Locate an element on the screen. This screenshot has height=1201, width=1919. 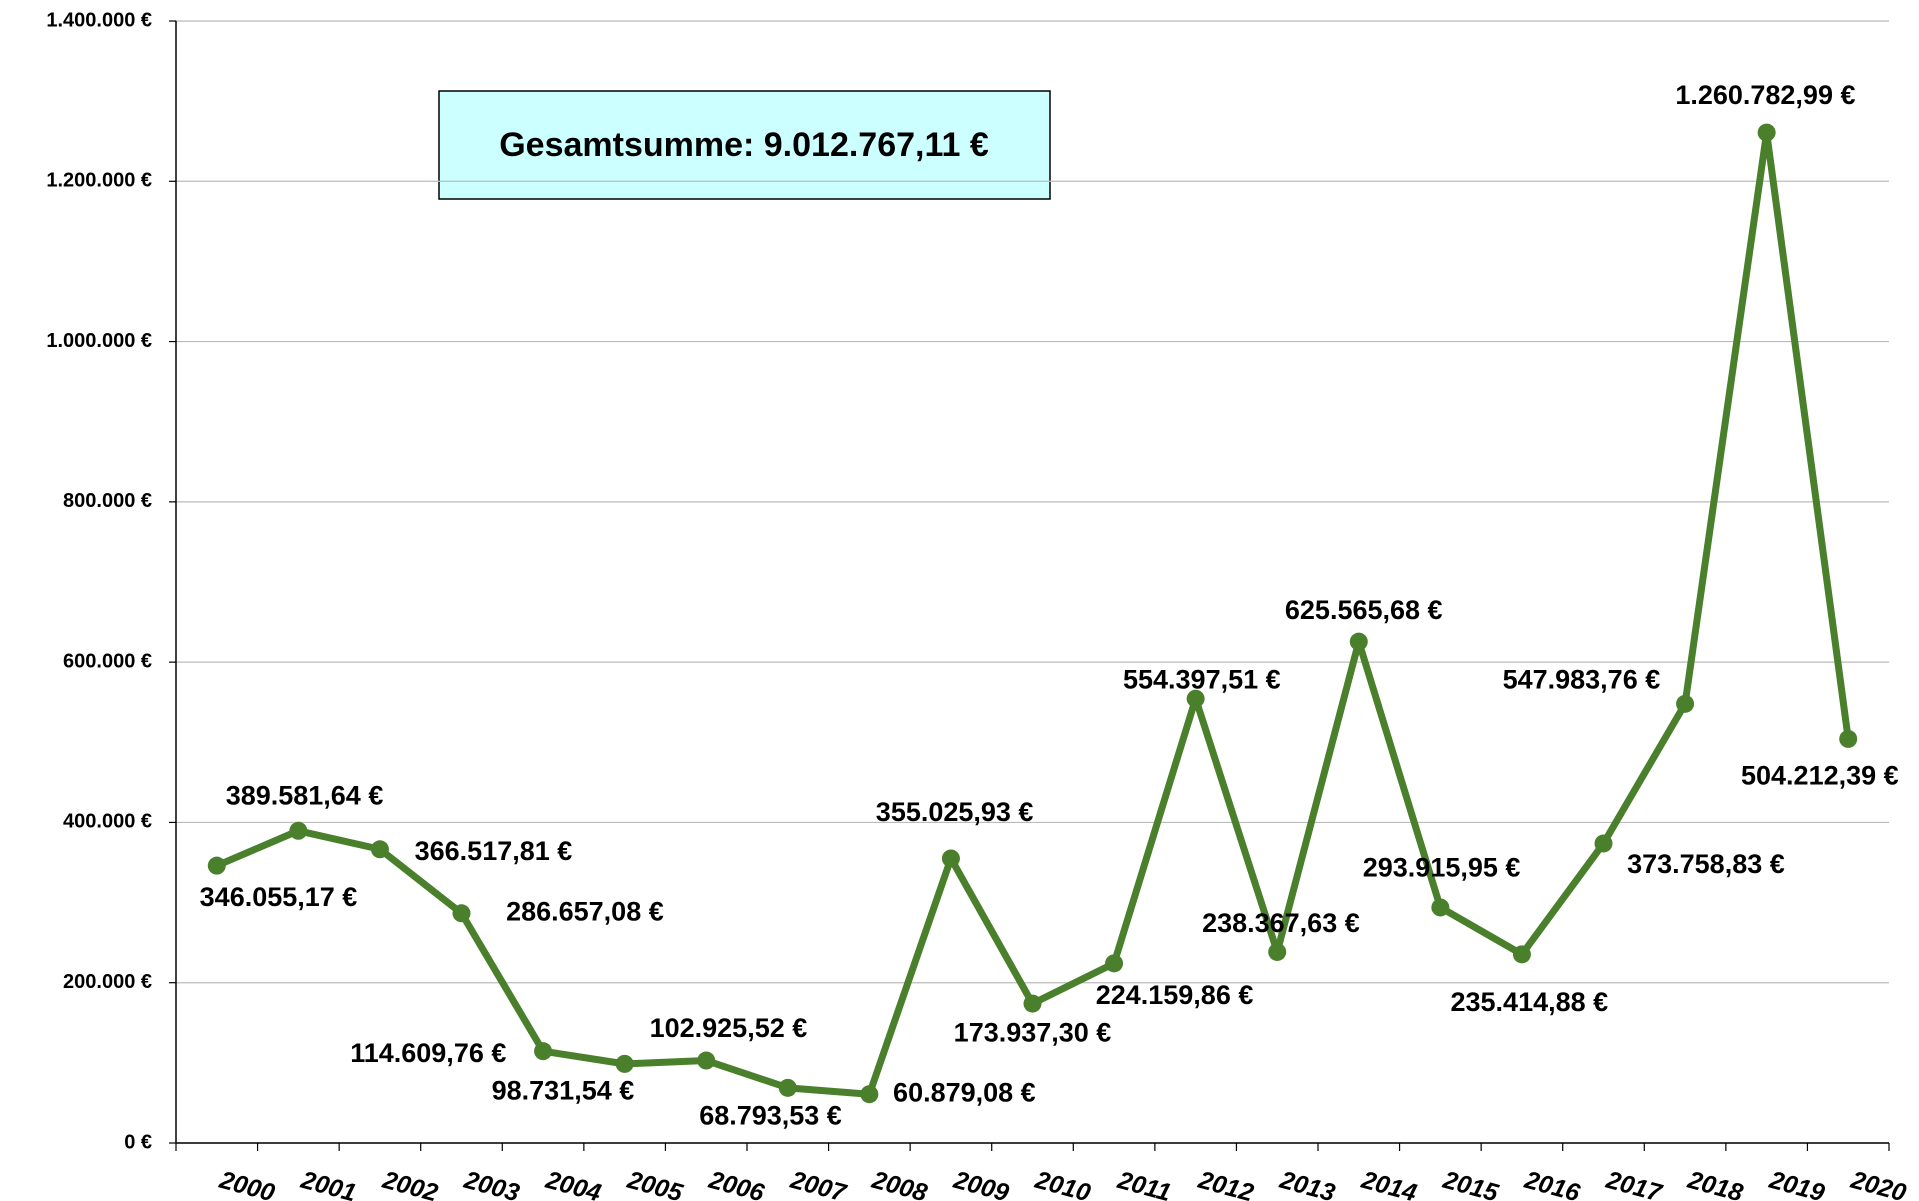
data-label: 504.212,39 € is located at coordinates (1820, 775).